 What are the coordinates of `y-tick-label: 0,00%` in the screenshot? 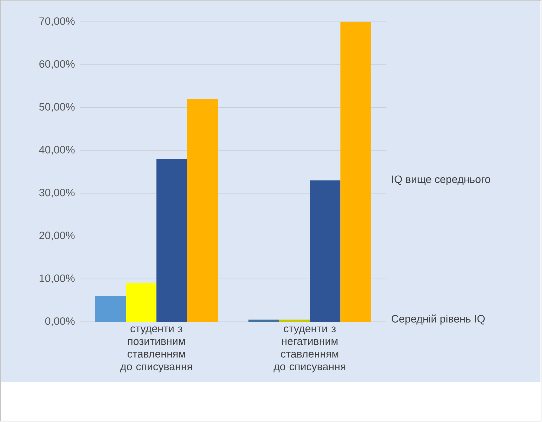 It's located at (60, 322).